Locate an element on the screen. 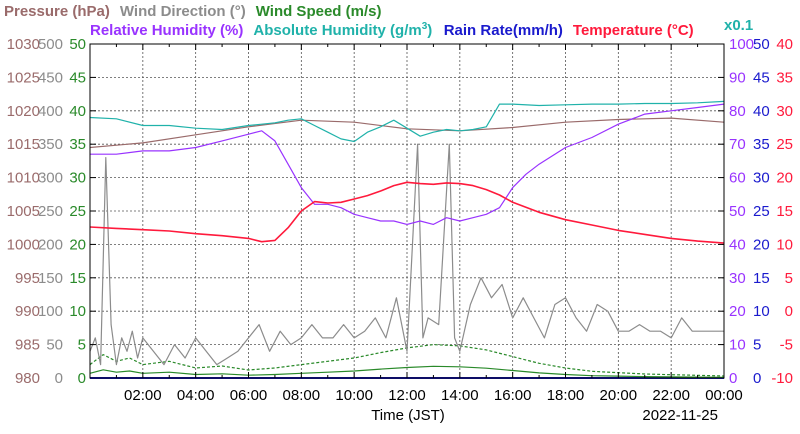 This screenshot has height=434, width=800. wind-direction-tick-label: 0 is located at coordinates (59, 378).